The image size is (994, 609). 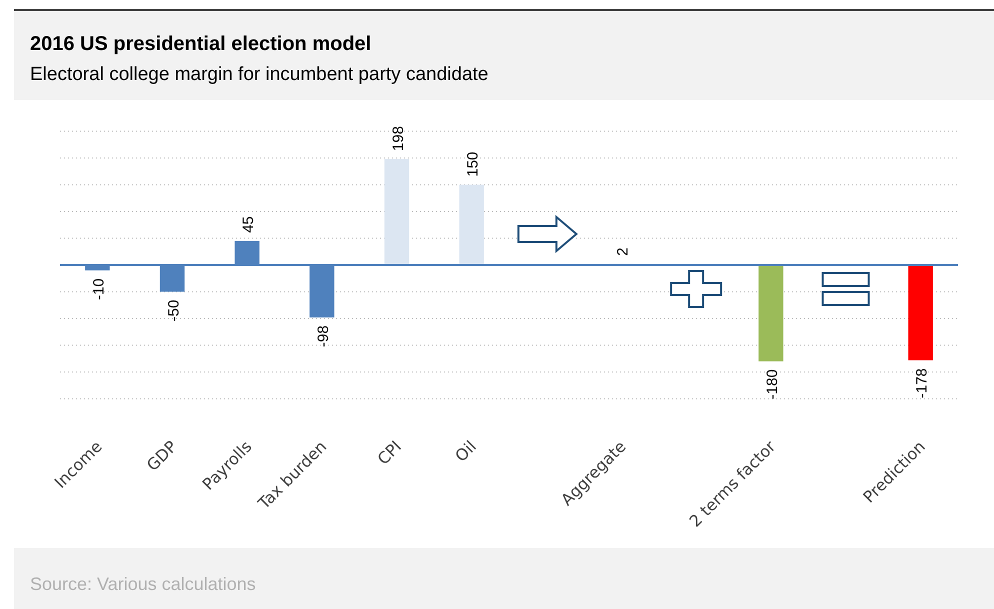 What do you see at coordinates (922, 383) in the screenshot?
I see `data-label: -178` at bounding box center [922, 383].